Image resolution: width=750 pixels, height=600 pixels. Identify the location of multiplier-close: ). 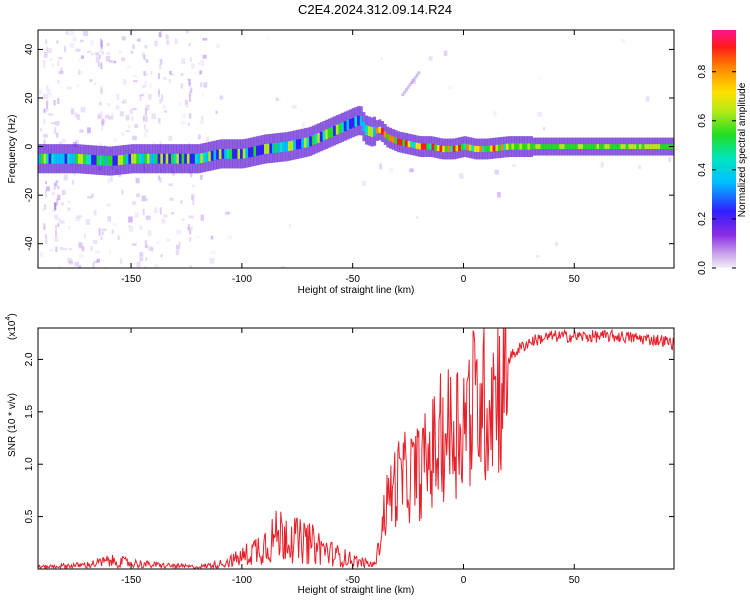
(12, 314).